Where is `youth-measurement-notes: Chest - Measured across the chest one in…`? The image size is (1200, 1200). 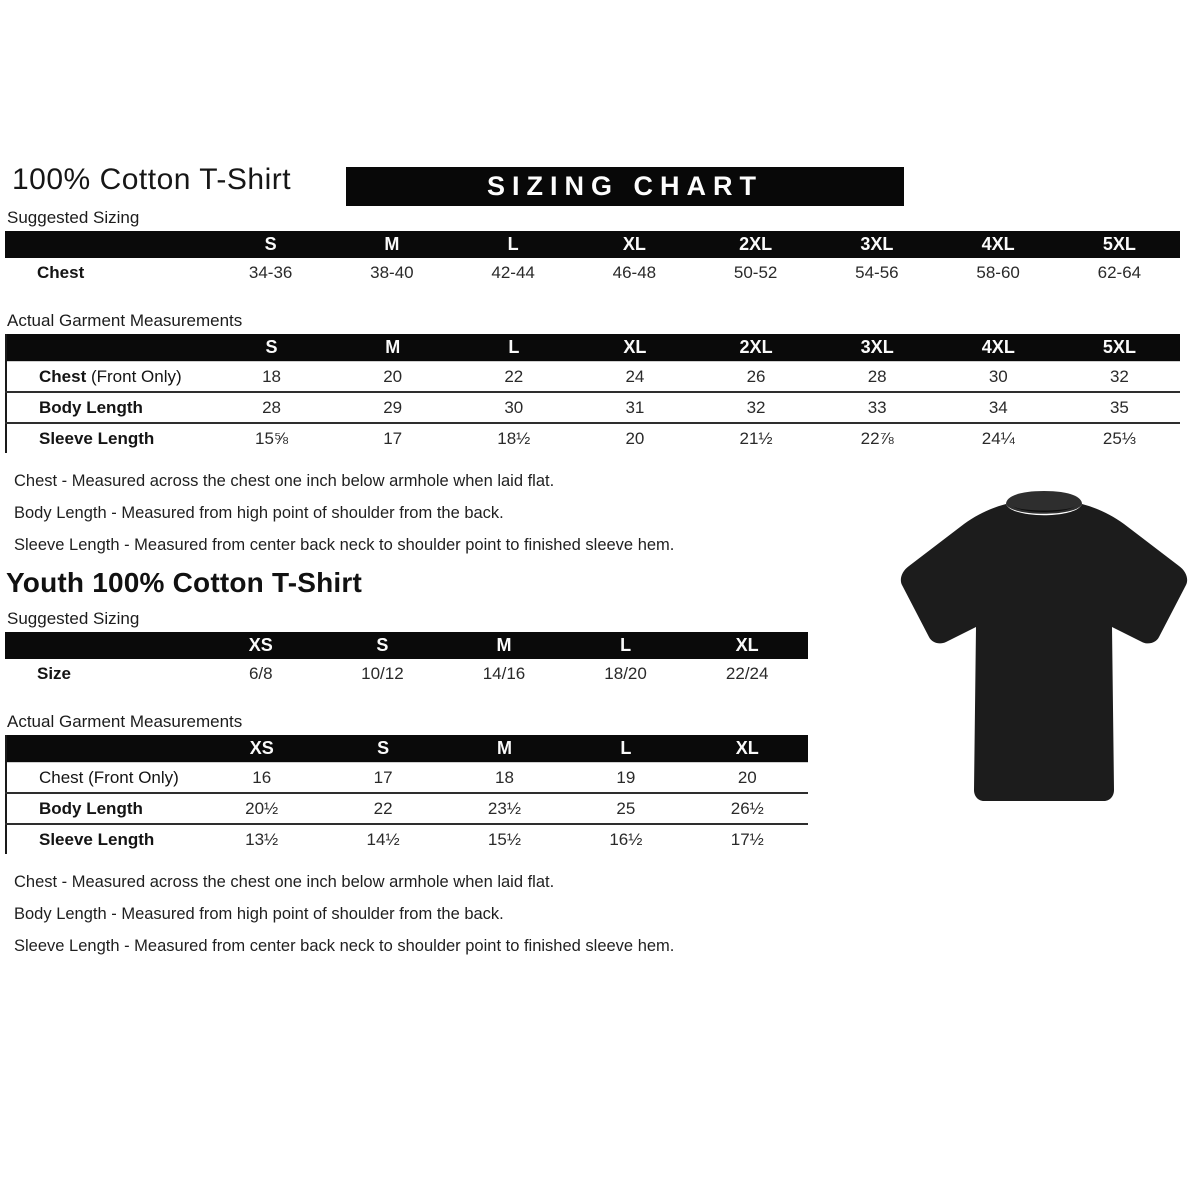
youth-measurement-notes: Chest - Measured across the chest one in… is located at coordinates (607, 914).